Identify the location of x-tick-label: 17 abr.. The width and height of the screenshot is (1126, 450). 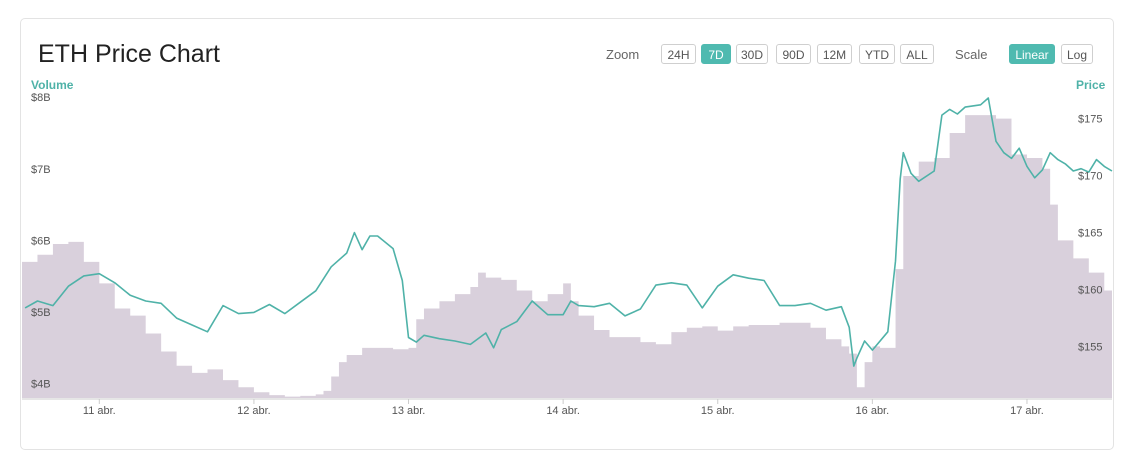
(1027, 411).